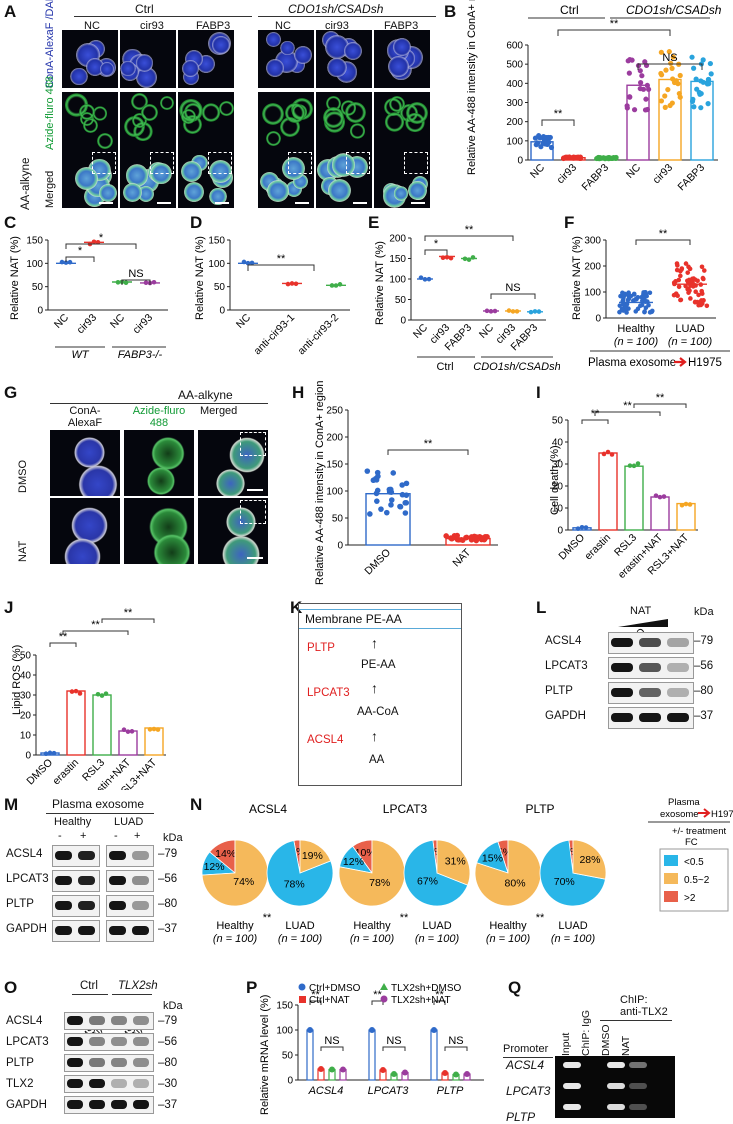 The width and height of the screenshot is (733, 1124). What do you see at coordinates (705, 363) in the screenshot?
I see `target-label: H1975` at bounding box center [705, 363].